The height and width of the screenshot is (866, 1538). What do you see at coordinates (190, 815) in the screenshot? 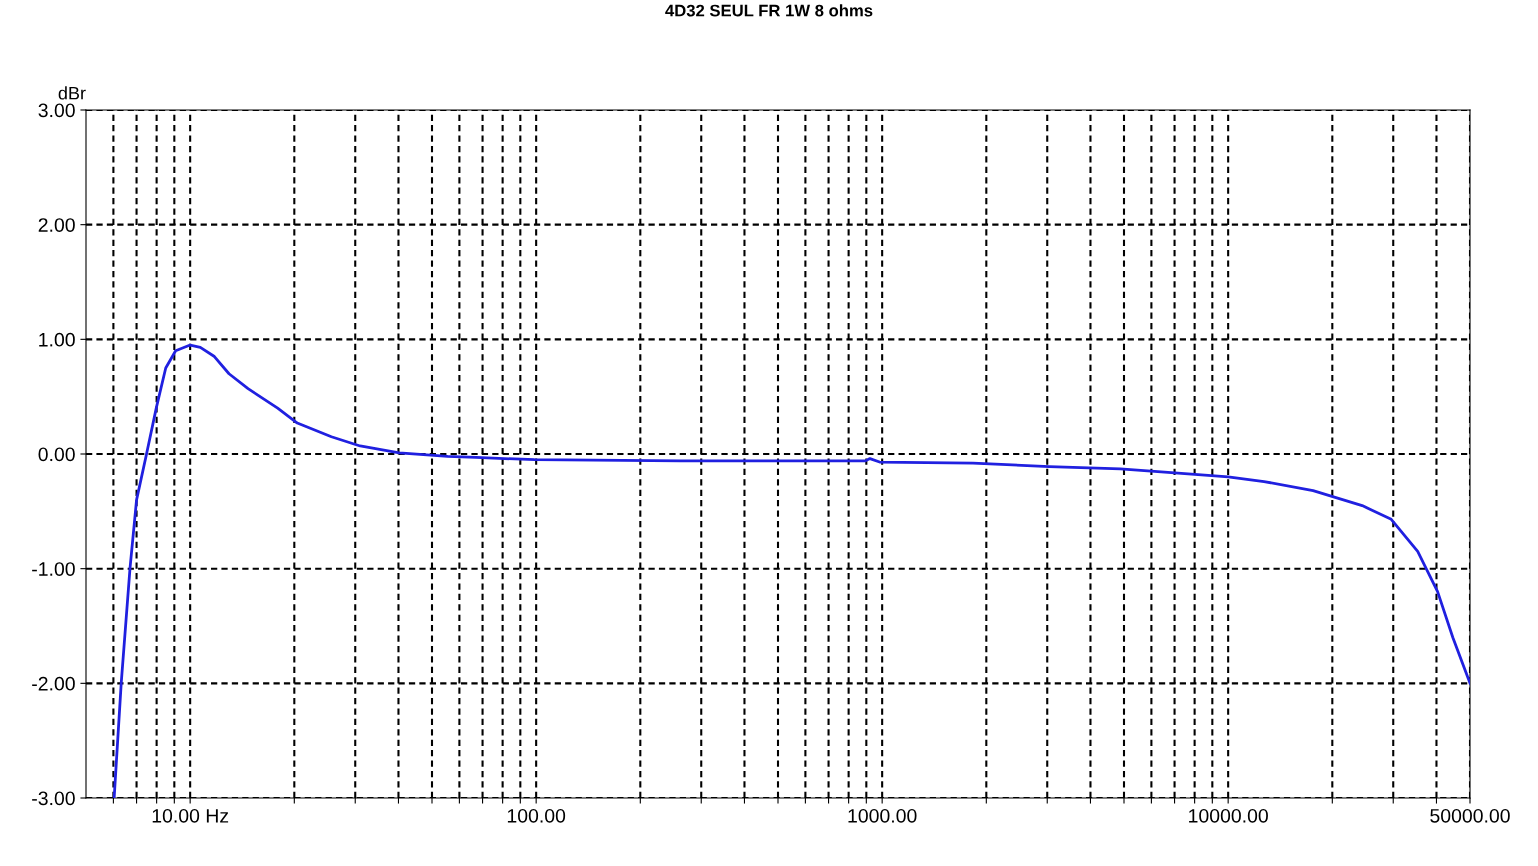
I see `x-tick-label: 10.00 Hz` at bounding box center [190, 815].